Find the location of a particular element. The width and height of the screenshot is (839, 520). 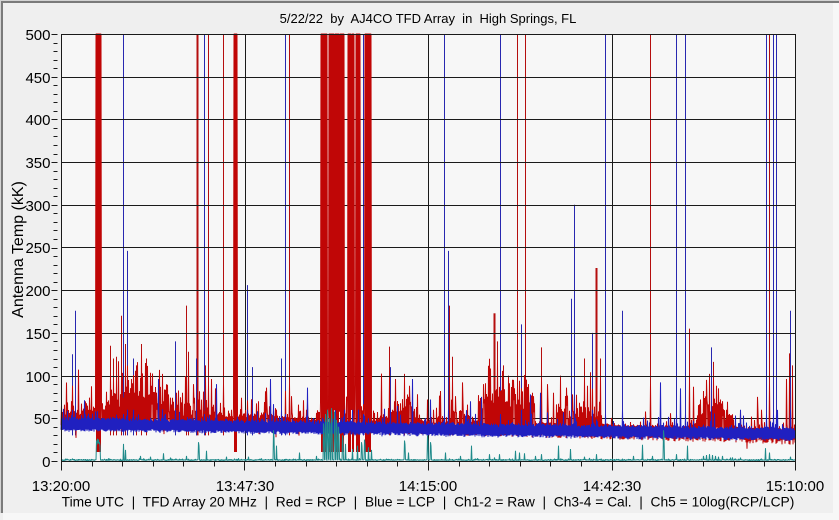

svg-text: Antenna Temp (kK) is located at coordinates (18, 249).